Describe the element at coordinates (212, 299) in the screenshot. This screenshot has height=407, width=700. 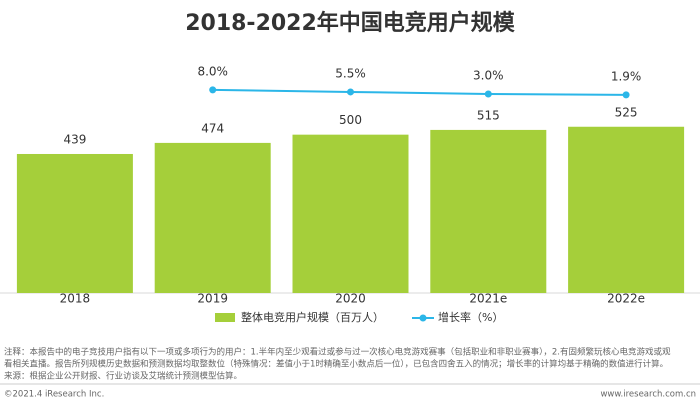
I see `x-tick-label: 2019` at that location.